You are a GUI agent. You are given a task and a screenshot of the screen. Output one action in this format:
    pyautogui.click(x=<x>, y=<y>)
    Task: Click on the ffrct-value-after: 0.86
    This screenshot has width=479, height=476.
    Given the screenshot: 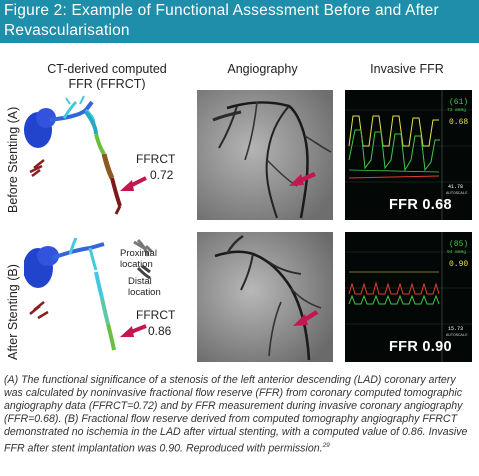 What is the action you would take?
    pyautogui.click(x=160, y=331)
    